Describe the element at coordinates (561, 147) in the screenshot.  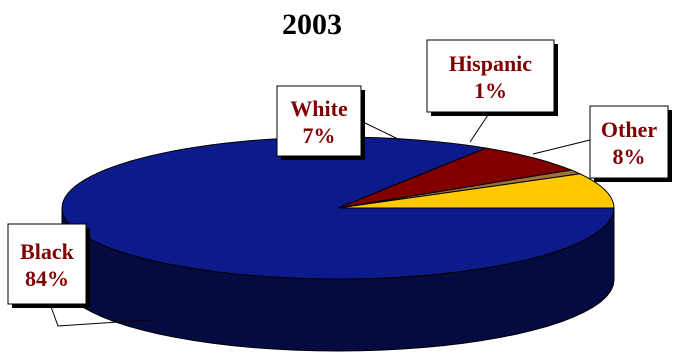
I see `leader-line-other` at that location.